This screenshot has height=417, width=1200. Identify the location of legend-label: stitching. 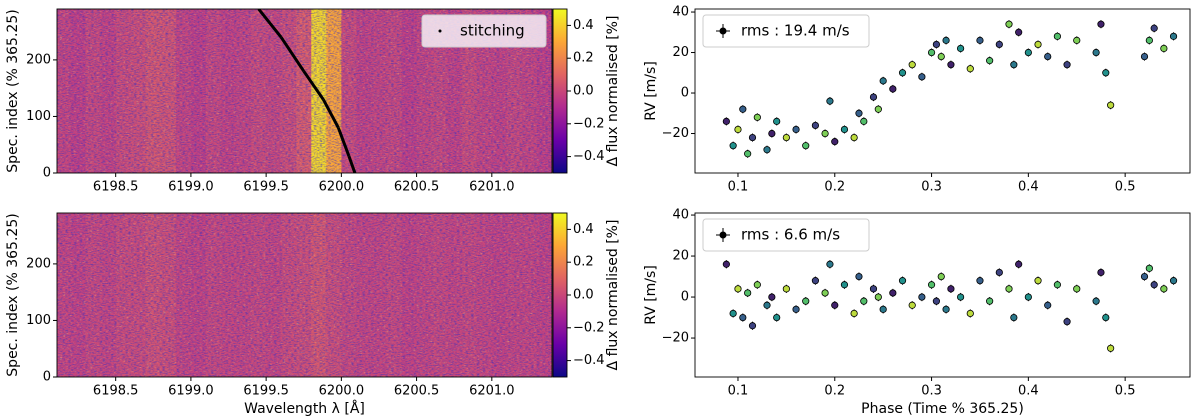
(492, 31).